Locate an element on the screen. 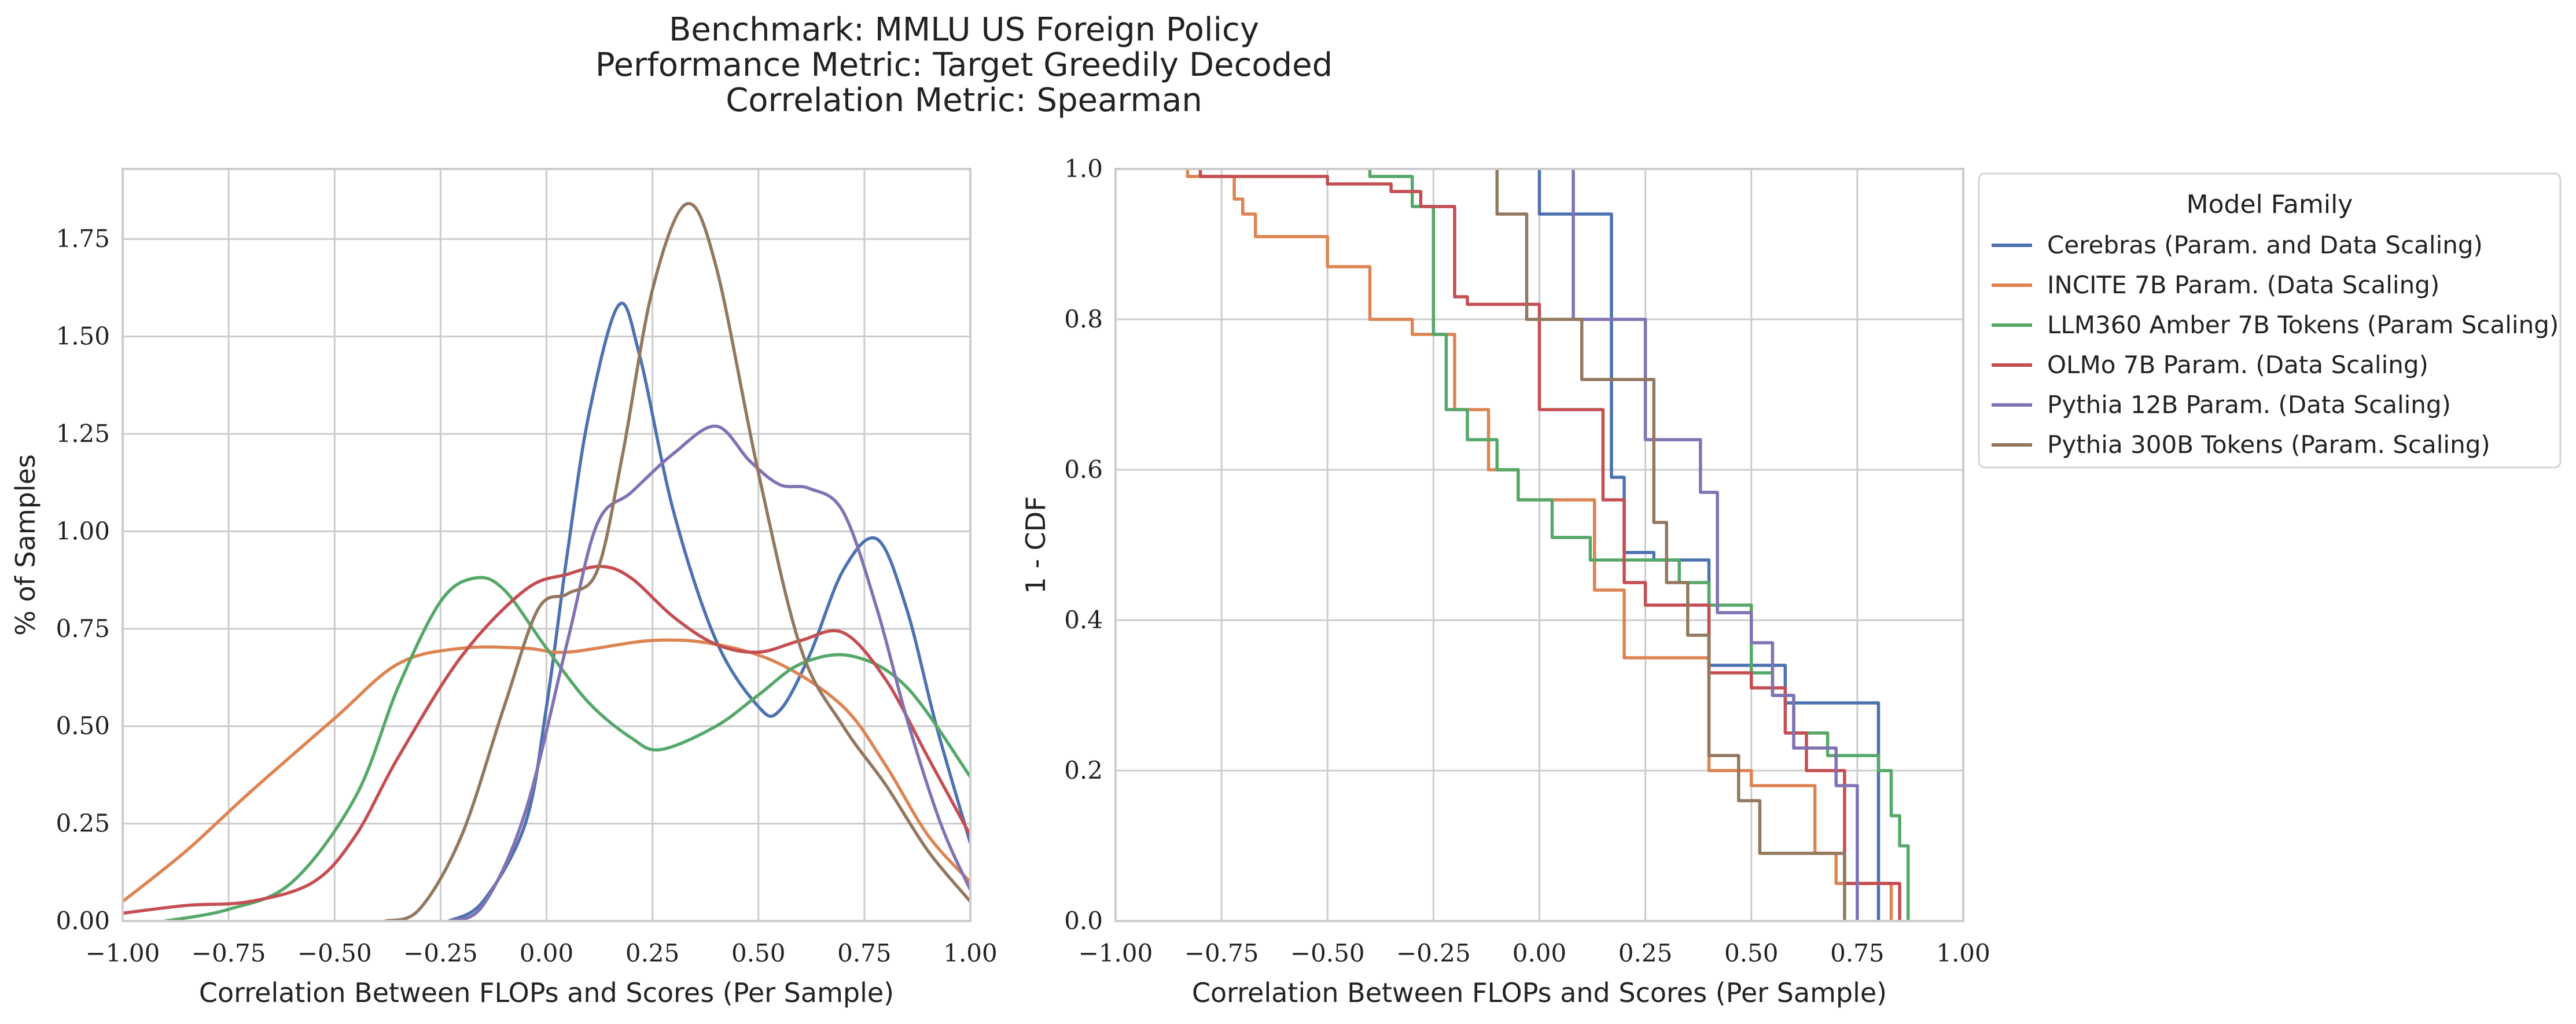 This screenshot has height=1024, width=2576. series-line-cerebras-param-and-data-scaling is located at coordinates (709, 611).